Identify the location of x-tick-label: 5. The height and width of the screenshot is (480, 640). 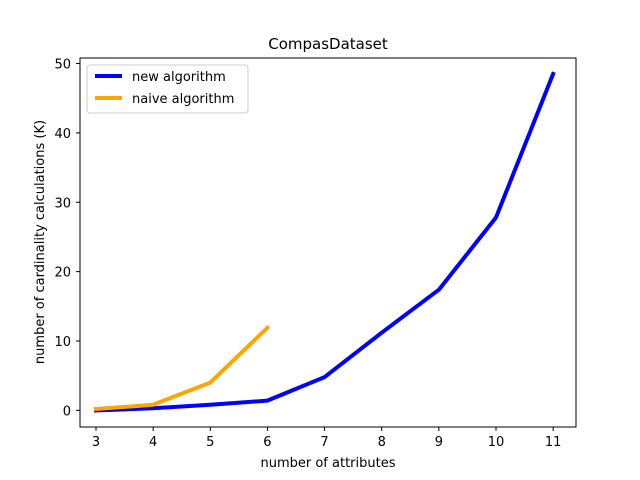
(210, 442).